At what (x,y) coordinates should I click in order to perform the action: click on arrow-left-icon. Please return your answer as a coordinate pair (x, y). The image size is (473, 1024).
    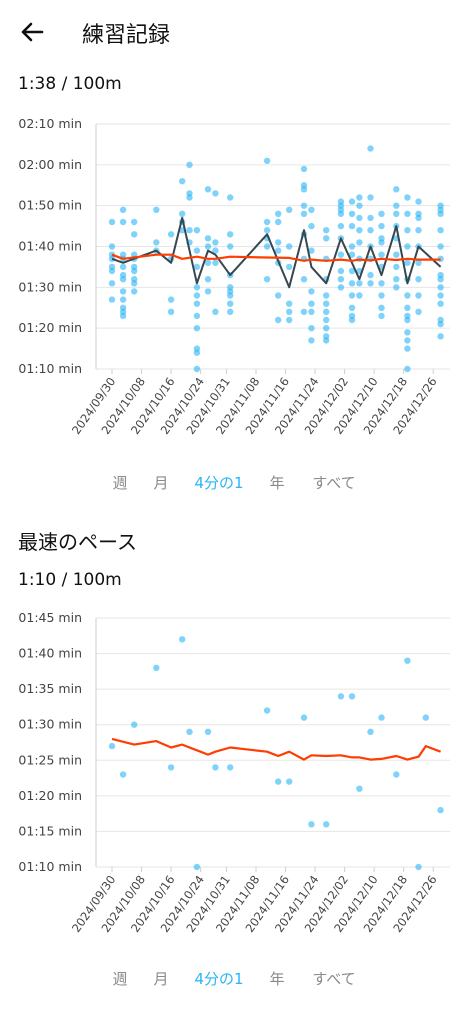
    Looking at the image, I should click on (32, 32).